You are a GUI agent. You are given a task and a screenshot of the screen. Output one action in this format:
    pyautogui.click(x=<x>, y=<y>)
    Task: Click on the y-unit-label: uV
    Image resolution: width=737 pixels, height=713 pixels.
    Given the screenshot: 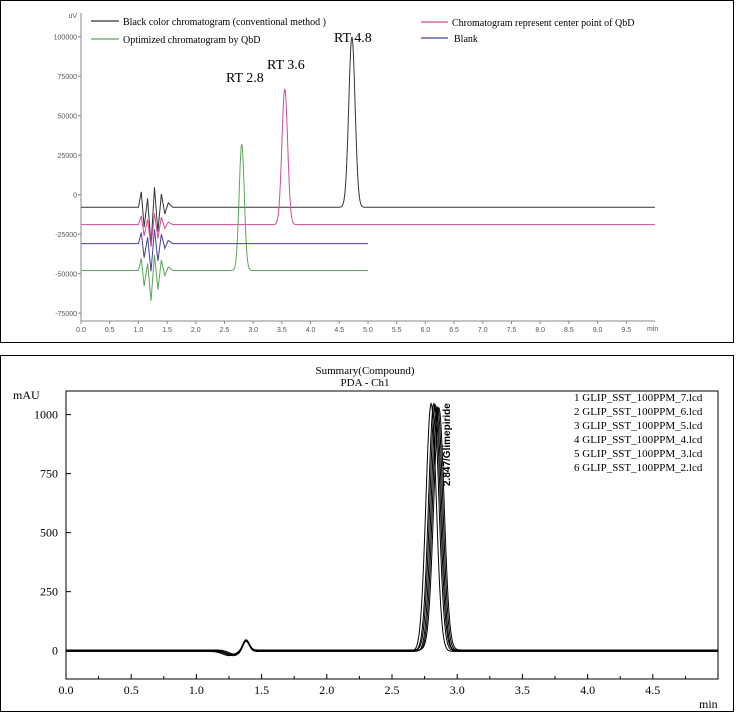 What is the action you would take?
    pyautogui.click(x=72, y=16)
    